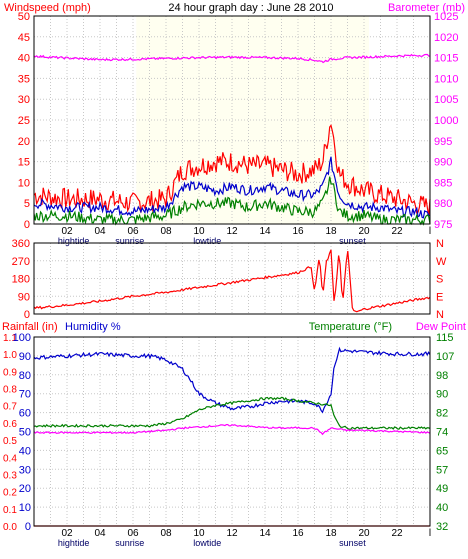 This screenshot has height=559, width=468. I want to click on windspeed-gust-line, so click(232, 170).